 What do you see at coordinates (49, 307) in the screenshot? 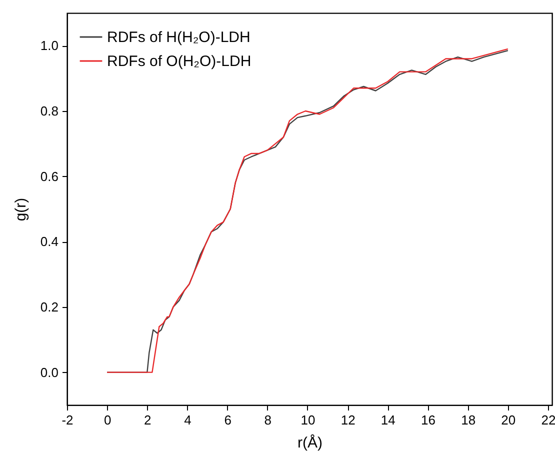
I see `y-tick-label: 0.2` at bounding box center [49, 307].